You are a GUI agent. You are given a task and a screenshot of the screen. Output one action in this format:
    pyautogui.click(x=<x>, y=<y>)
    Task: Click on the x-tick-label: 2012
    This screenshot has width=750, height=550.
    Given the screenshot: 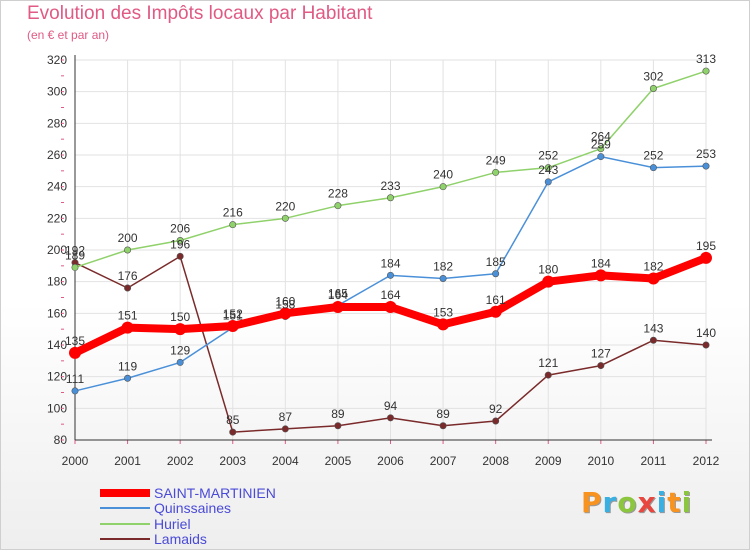 What is the action you would take?
    pyautogui.click(x=706, y=461)
    